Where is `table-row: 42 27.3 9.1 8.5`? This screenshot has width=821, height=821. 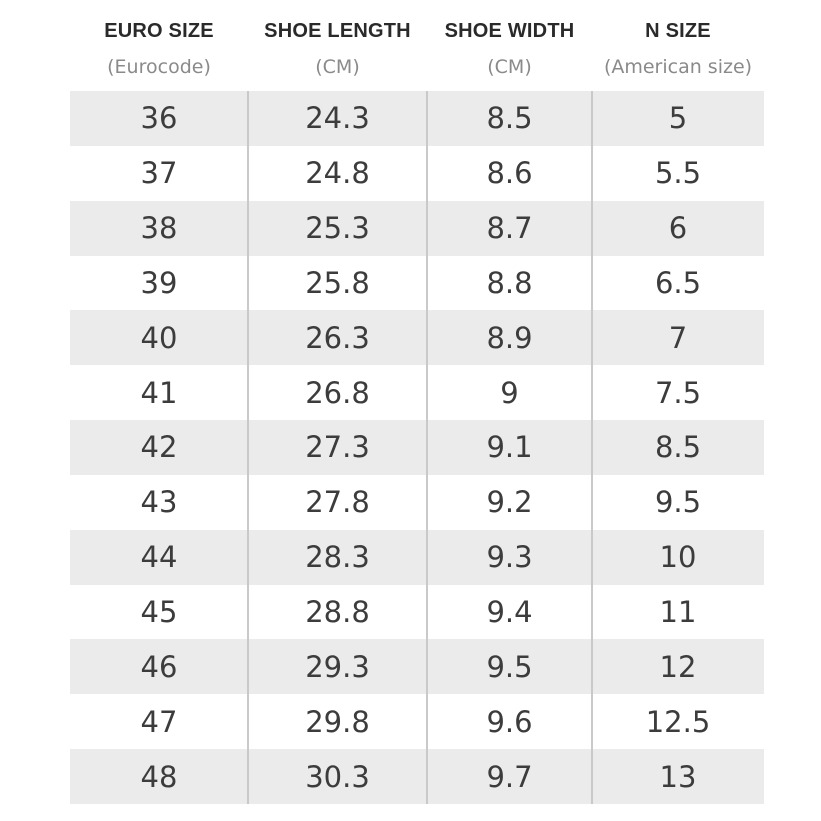 table-row: 42 27.3 9.1 8.5 is located at coordinates (417, 447).